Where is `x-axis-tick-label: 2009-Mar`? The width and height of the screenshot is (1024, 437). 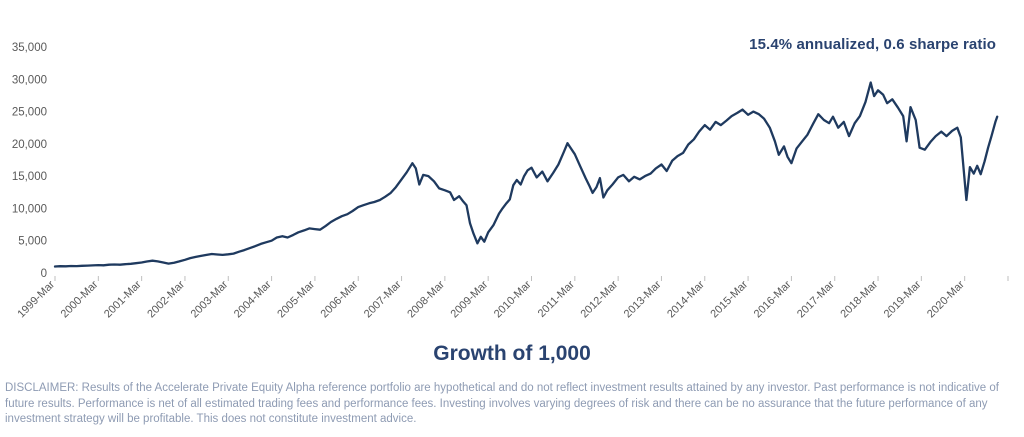
x-axis-tick-label: 2009-Mar is located at coordinates (470, 299).